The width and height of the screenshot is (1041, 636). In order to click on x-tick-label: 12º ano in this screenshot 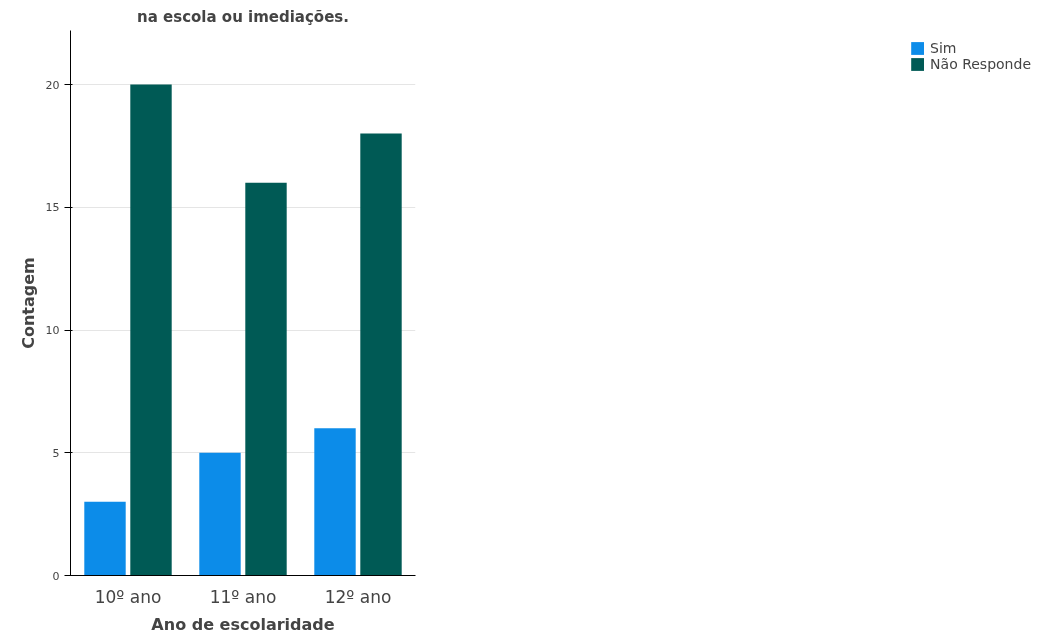, I will do `click(358, 596)`.